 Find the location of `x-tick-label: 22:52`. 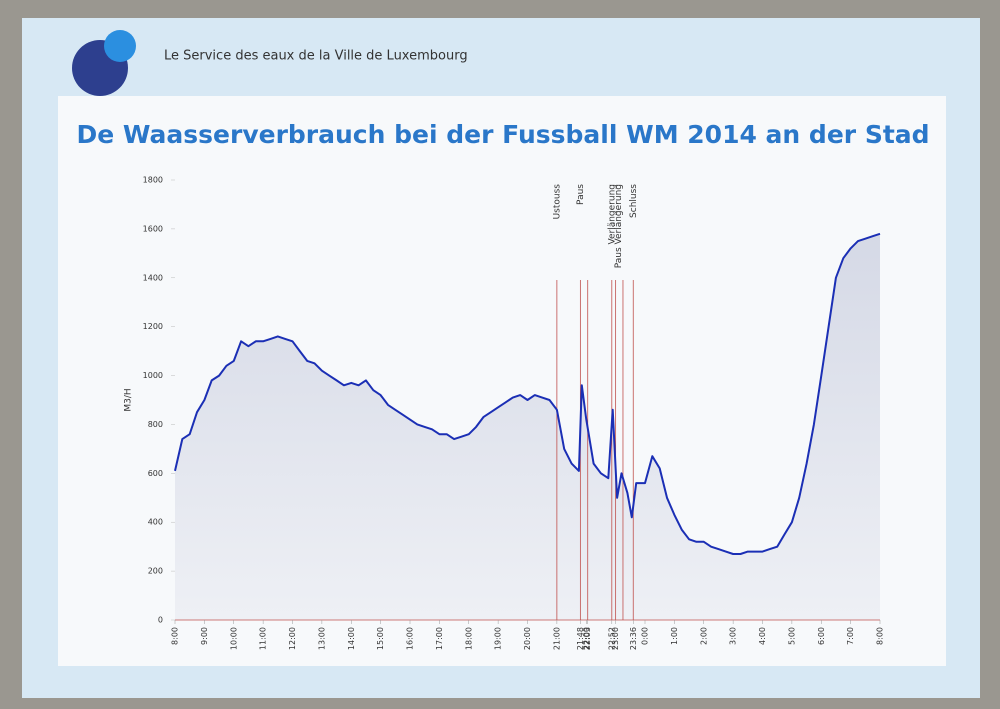

x-tick-label: 22:52 is located at coordinates (611, 638).